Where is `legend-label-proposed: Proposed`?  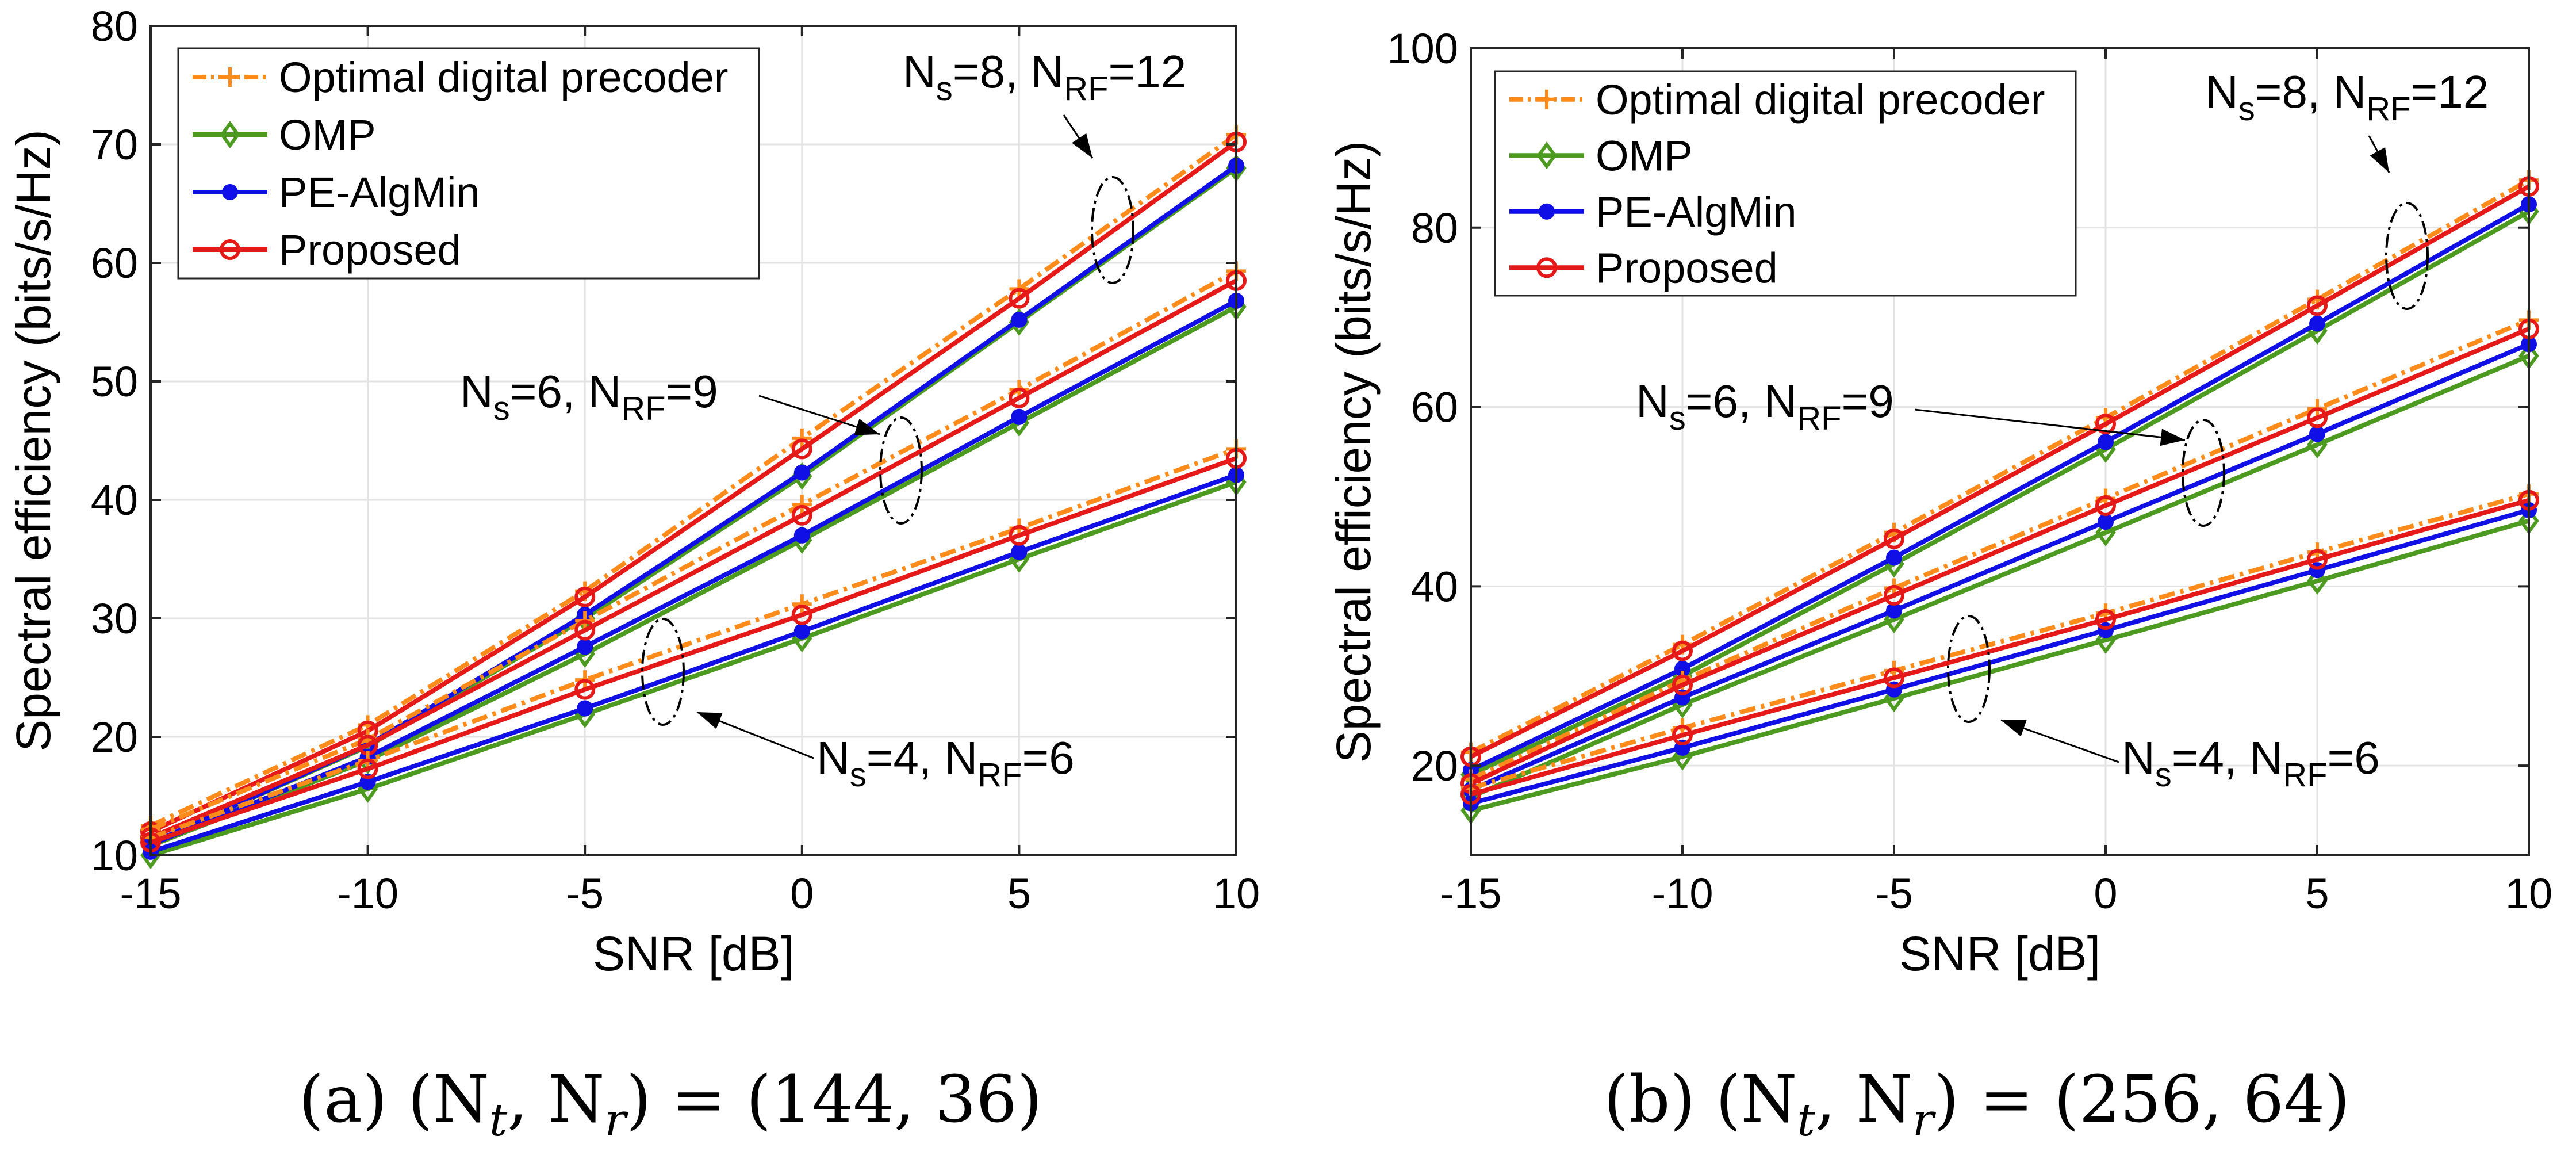
legend-label-proposed: Proposed is located at coordinates (1687, 268).